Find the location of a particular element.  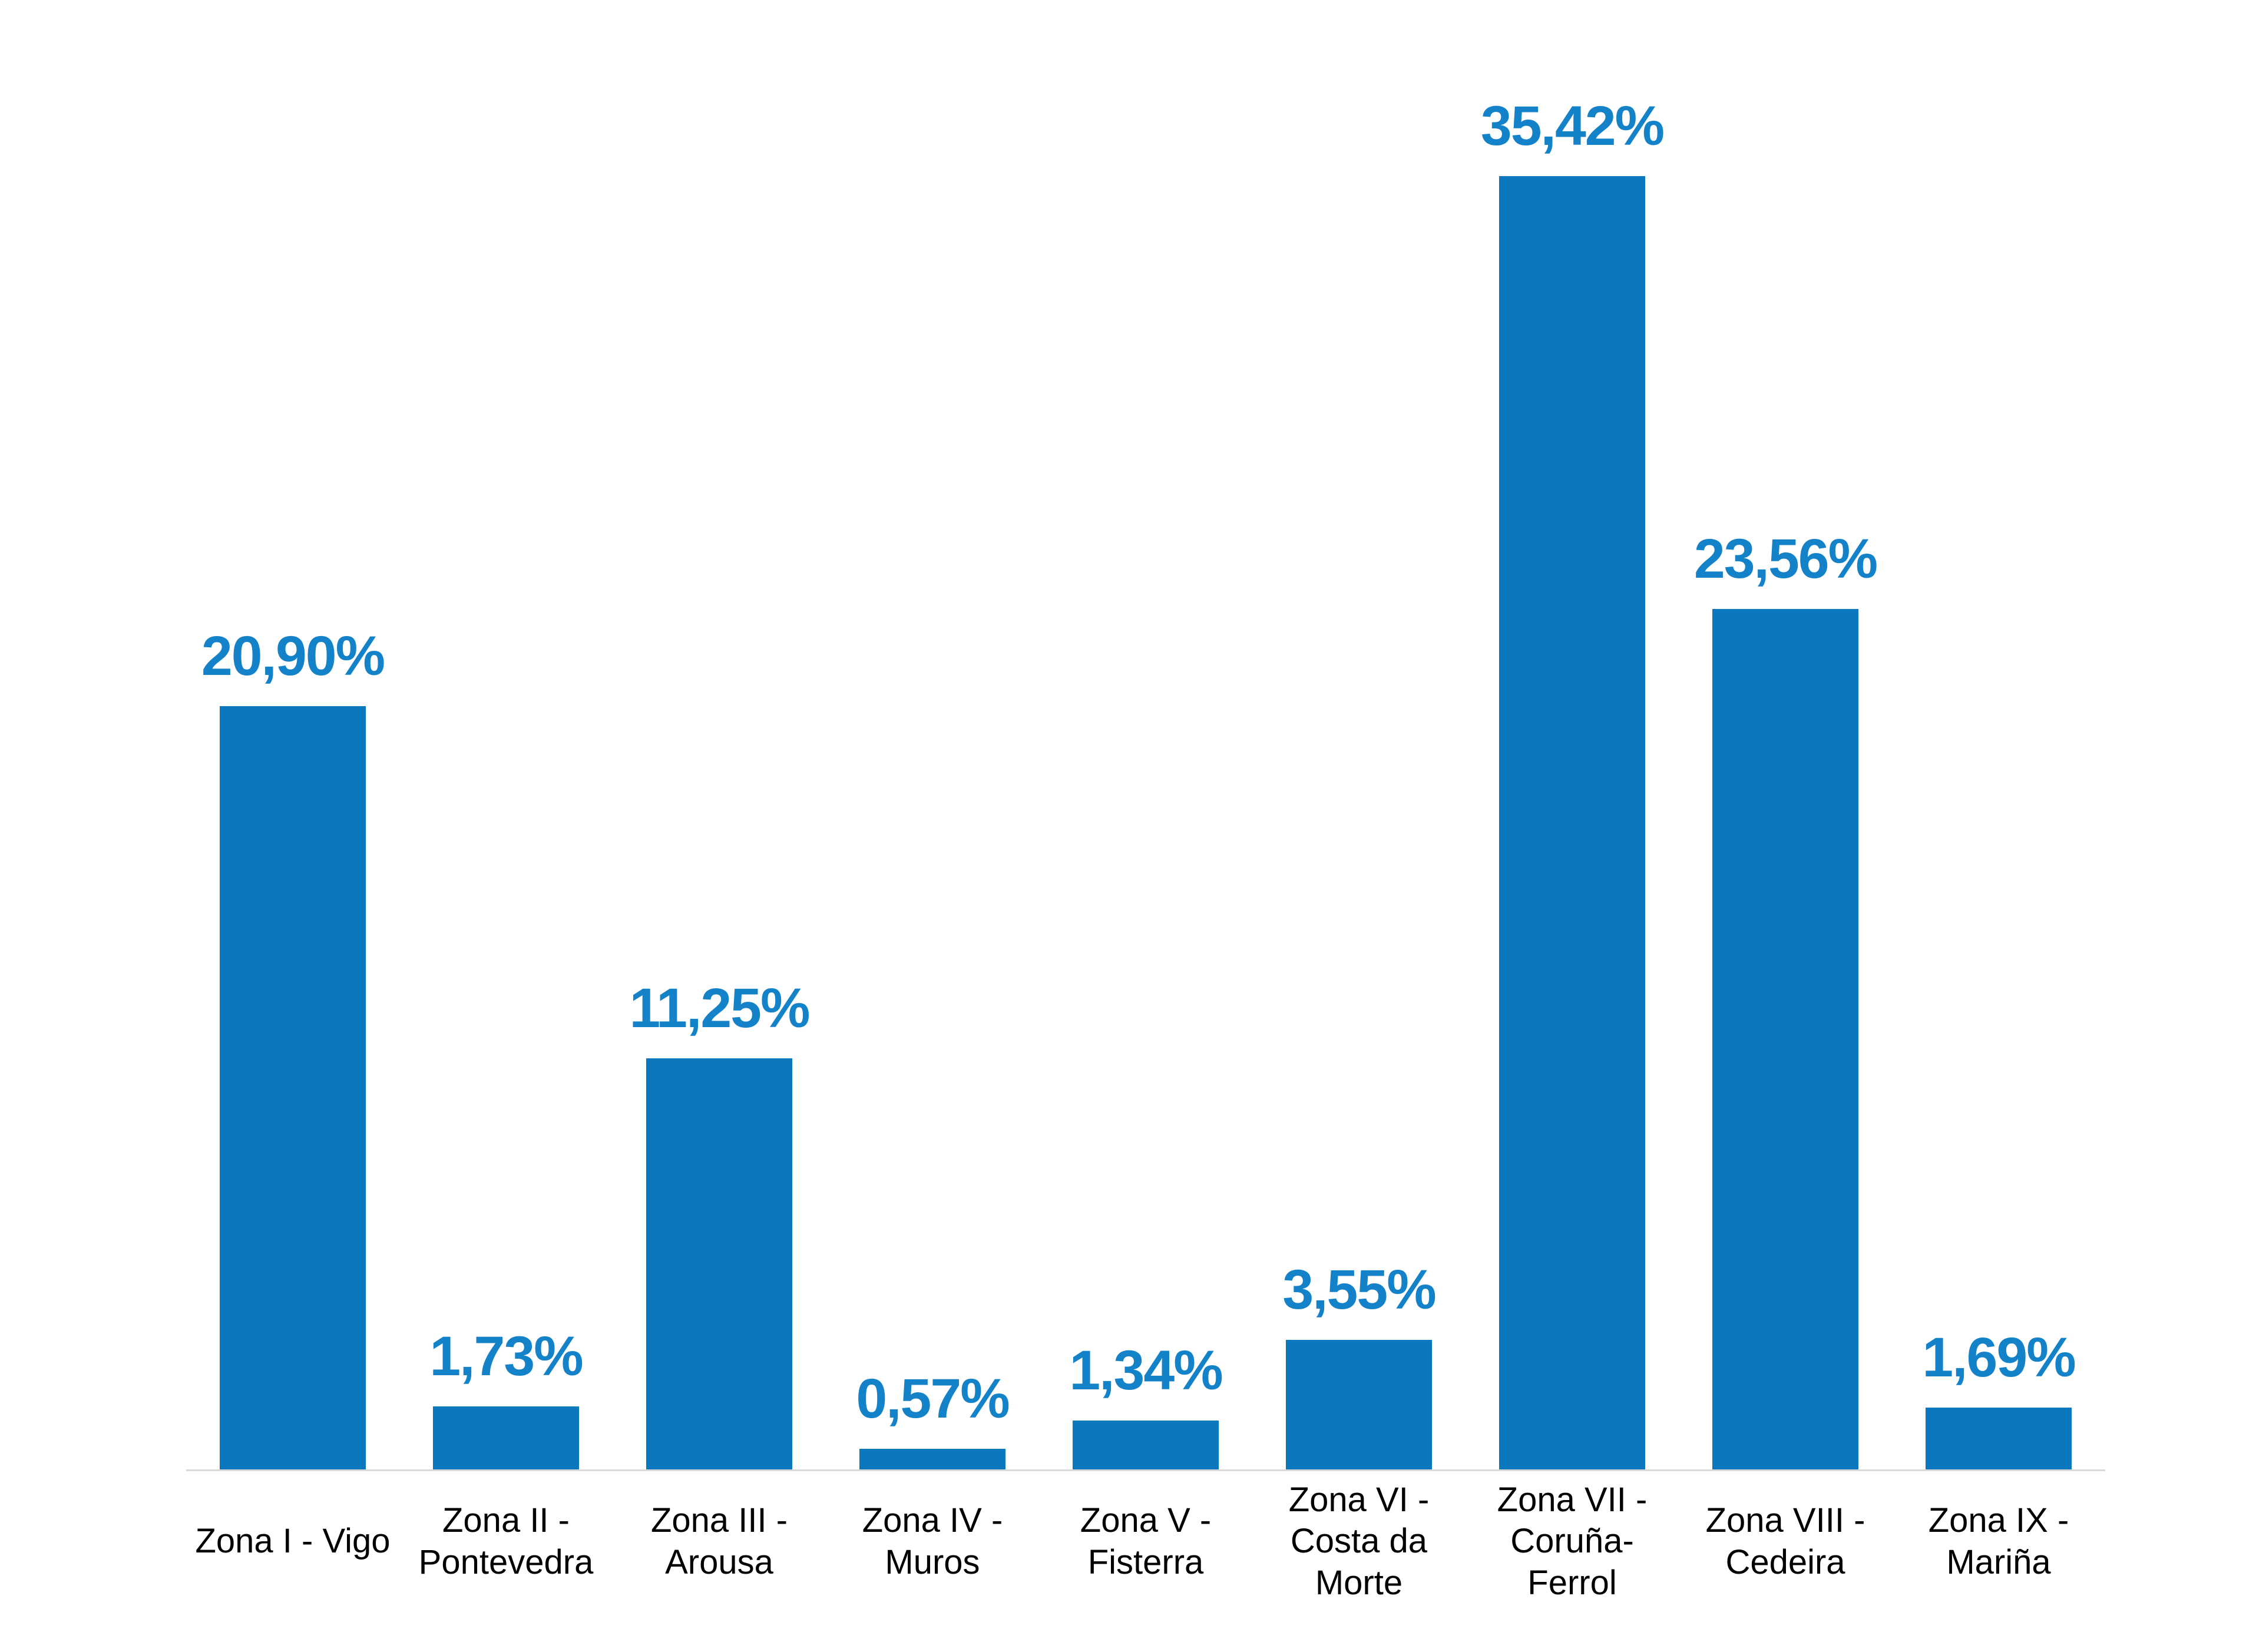

bar-value-label: 1,69% is located at coordinates (1999, 1357).